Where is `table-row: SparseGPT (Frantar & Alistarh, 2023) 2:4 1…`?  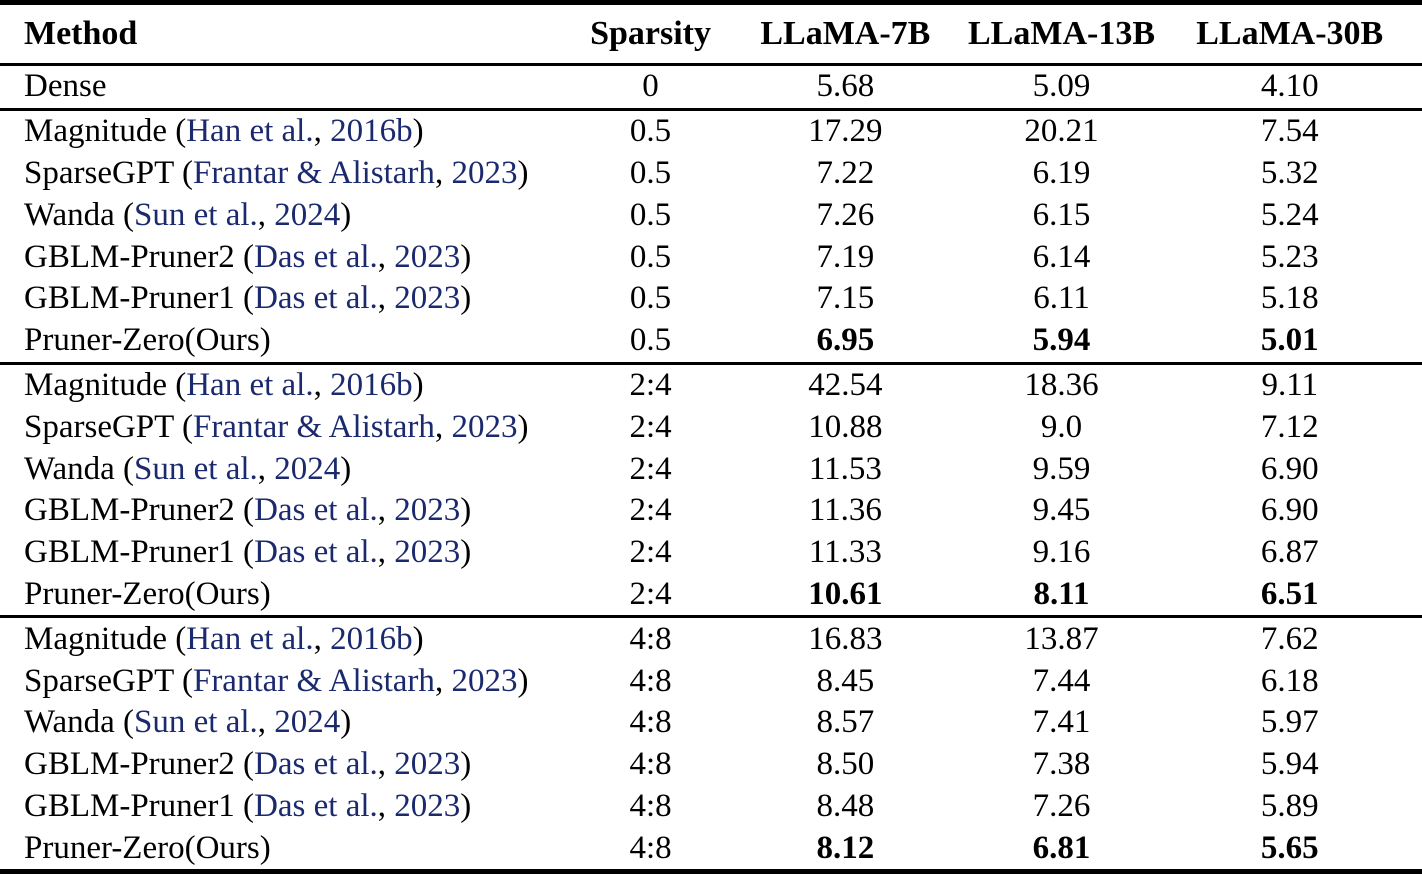
table-row: SparseGPT (Frantar & Alistarh, 2023) 2:4 1… is located at coordinates (711, 427).